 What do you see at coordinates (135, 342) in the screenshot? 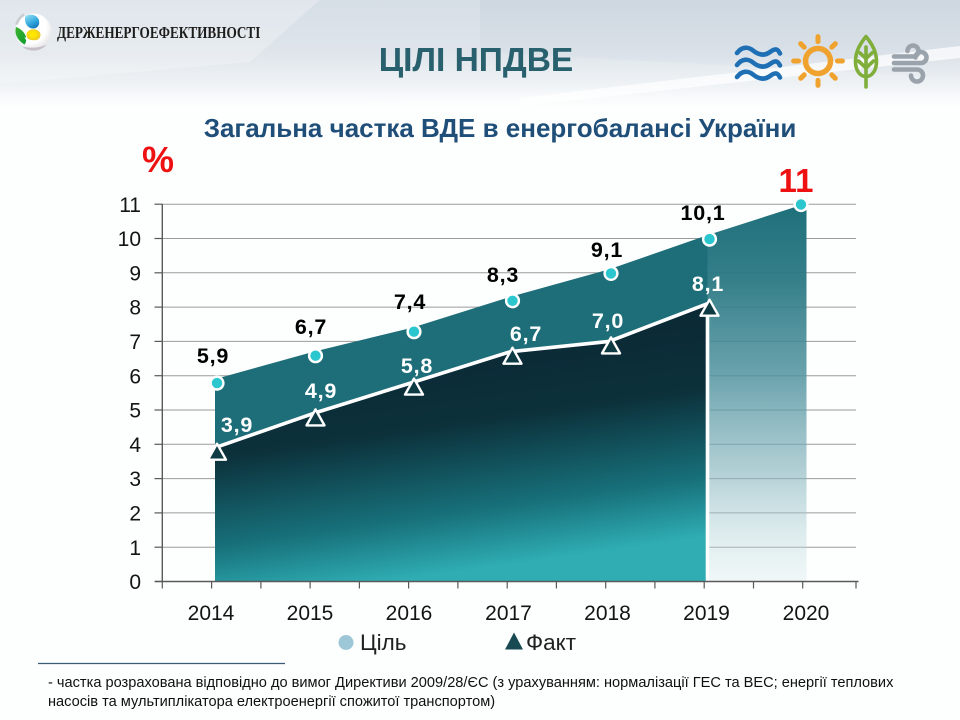
I see `svg-text: 7` at bounding box center [135, 342].